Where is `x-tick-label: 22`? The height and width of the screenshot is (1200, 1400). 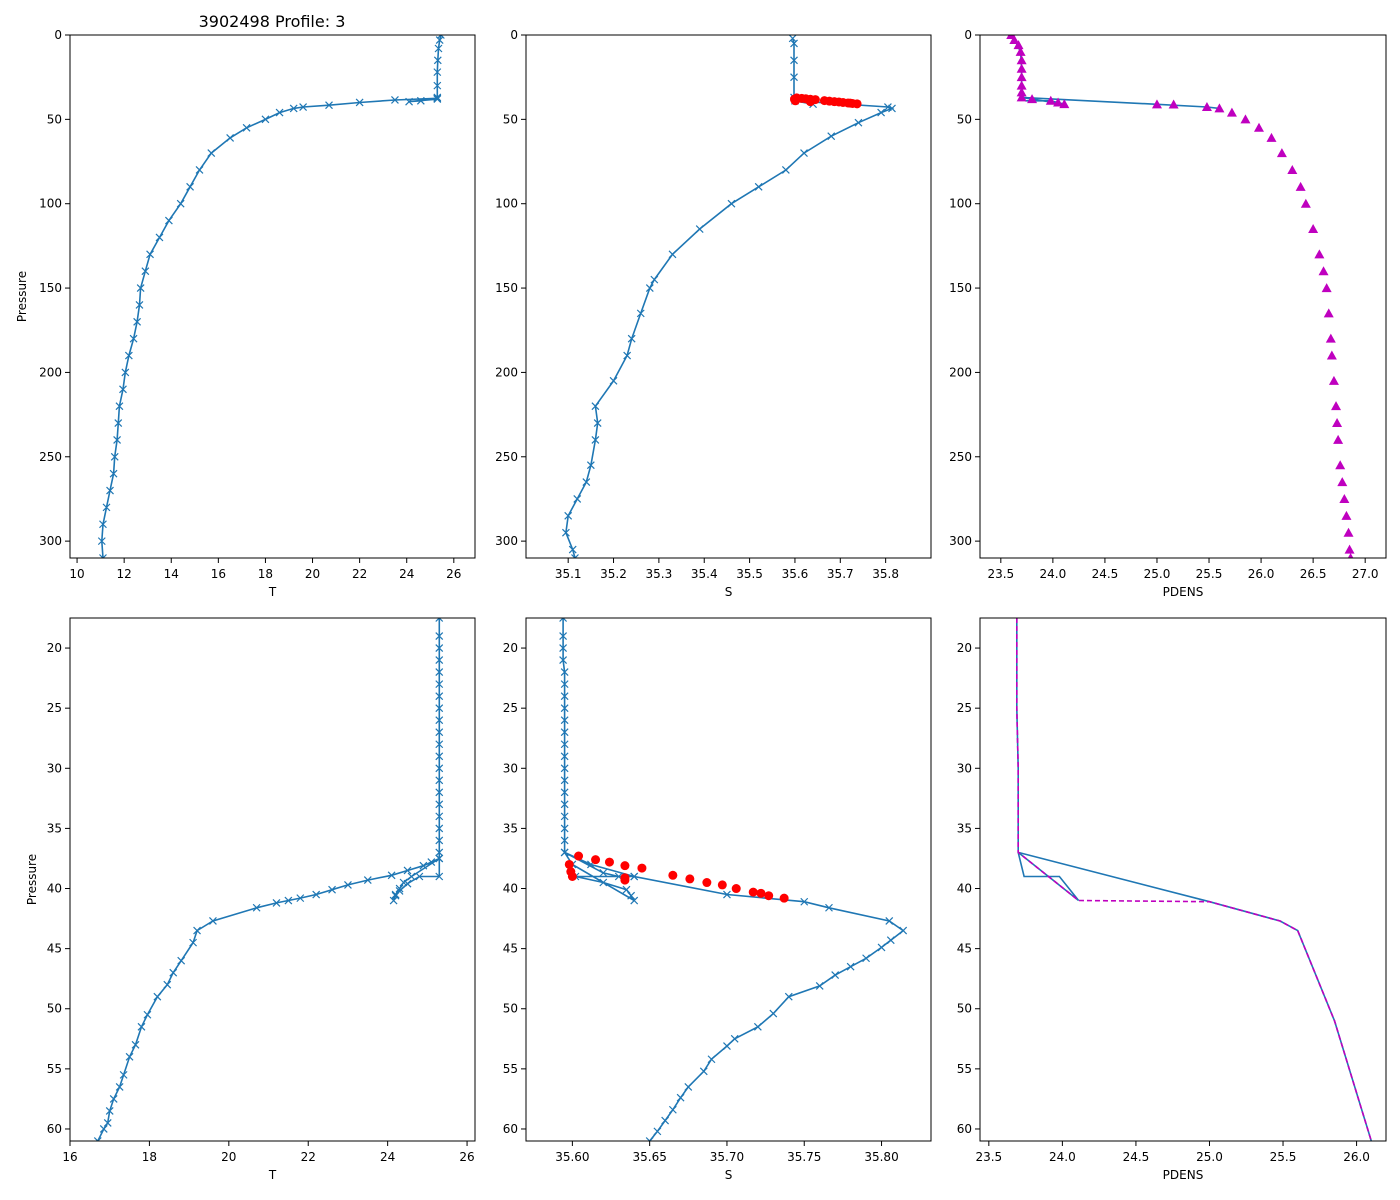 x-tick-label: 22 is located at coordinates (308, 1157).